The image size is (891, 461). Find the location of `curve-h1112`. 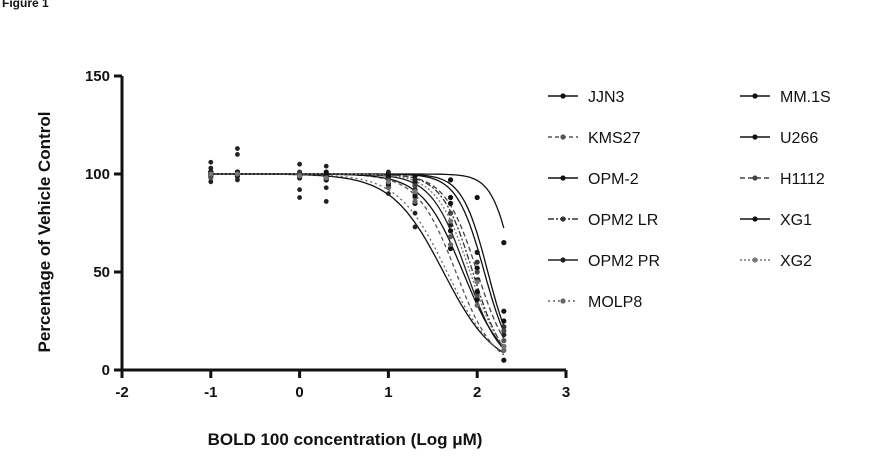

curve-h1112 is located at coordinates (357, 256).